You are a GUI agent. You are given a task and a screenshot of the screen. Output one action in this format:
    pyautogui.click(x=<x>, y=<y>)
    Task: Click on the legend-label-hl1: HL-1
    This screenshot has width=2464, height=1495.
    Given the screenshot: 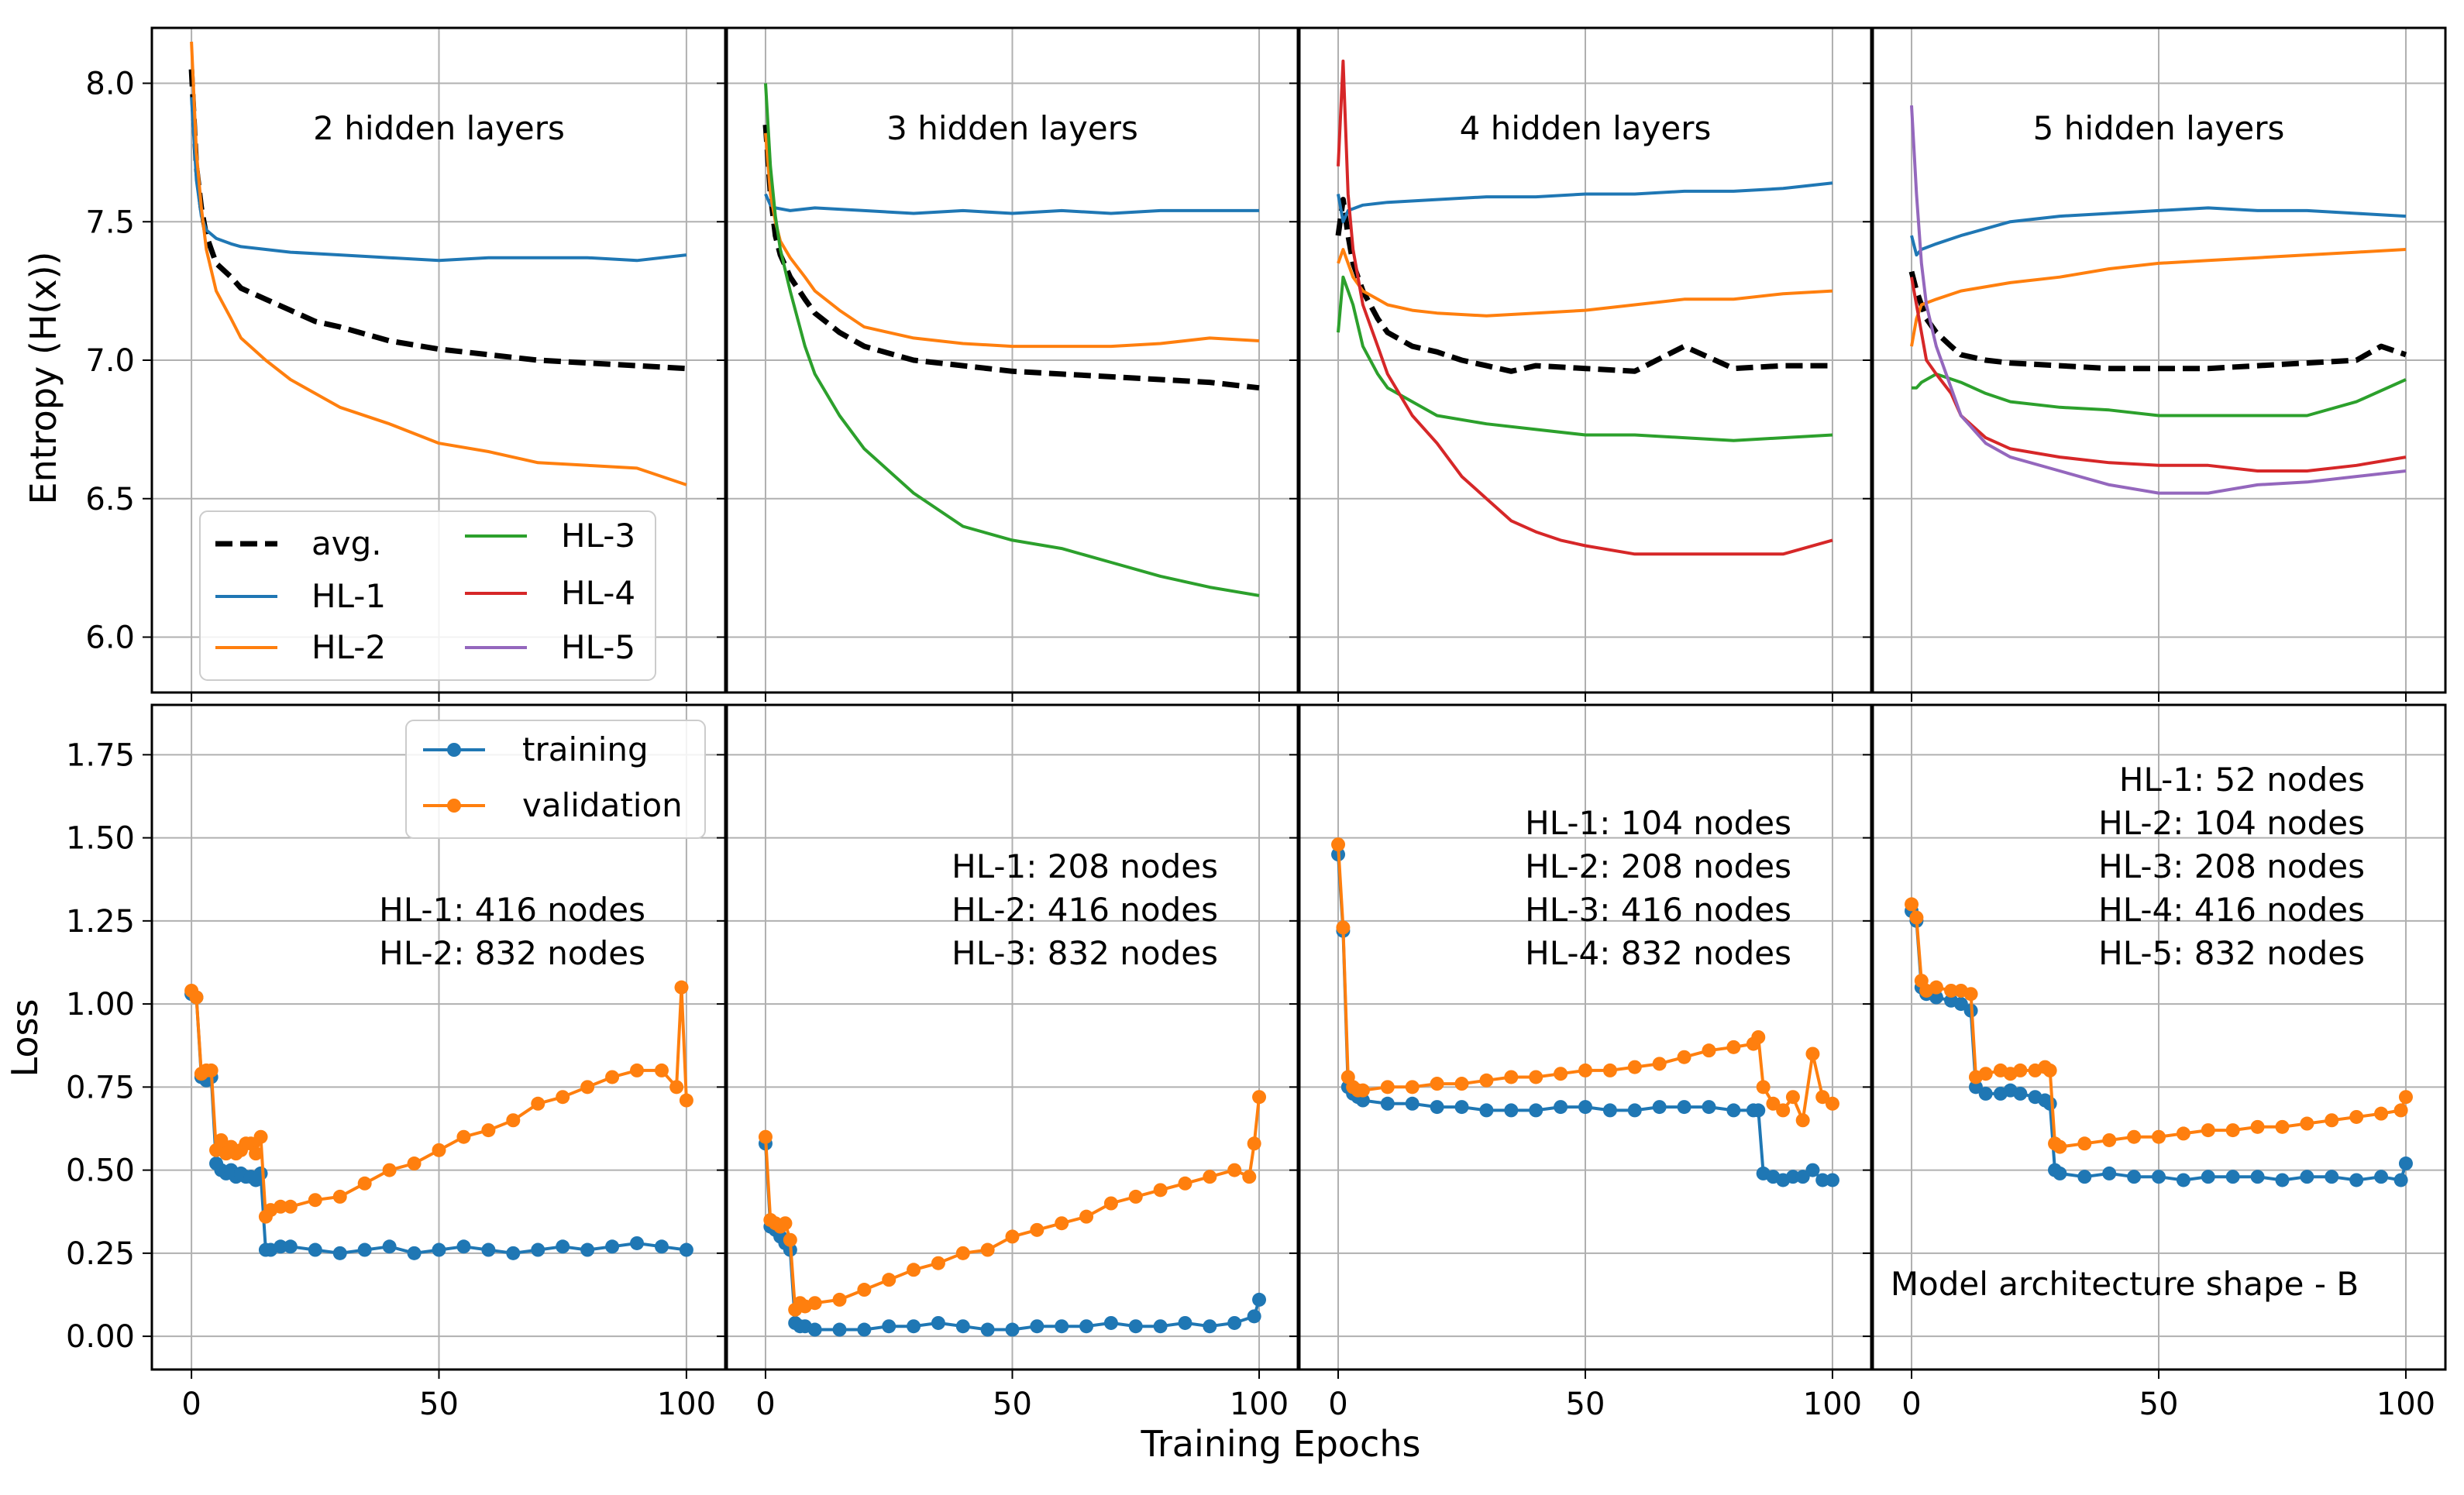 What is the action you would take?
    pyautogui.click(x=348, y=596)
    